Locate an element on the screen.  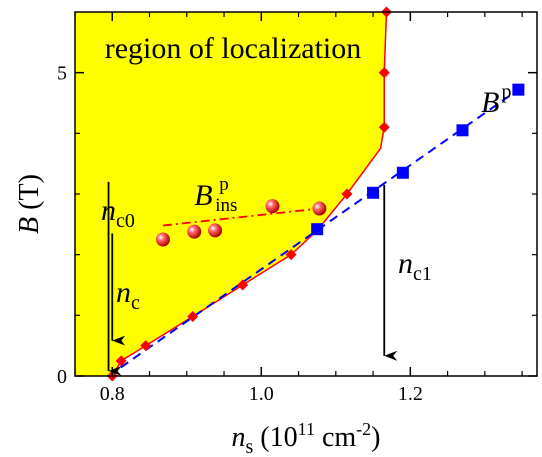
bins-dashdot-line is located at coordinates (241, 217).